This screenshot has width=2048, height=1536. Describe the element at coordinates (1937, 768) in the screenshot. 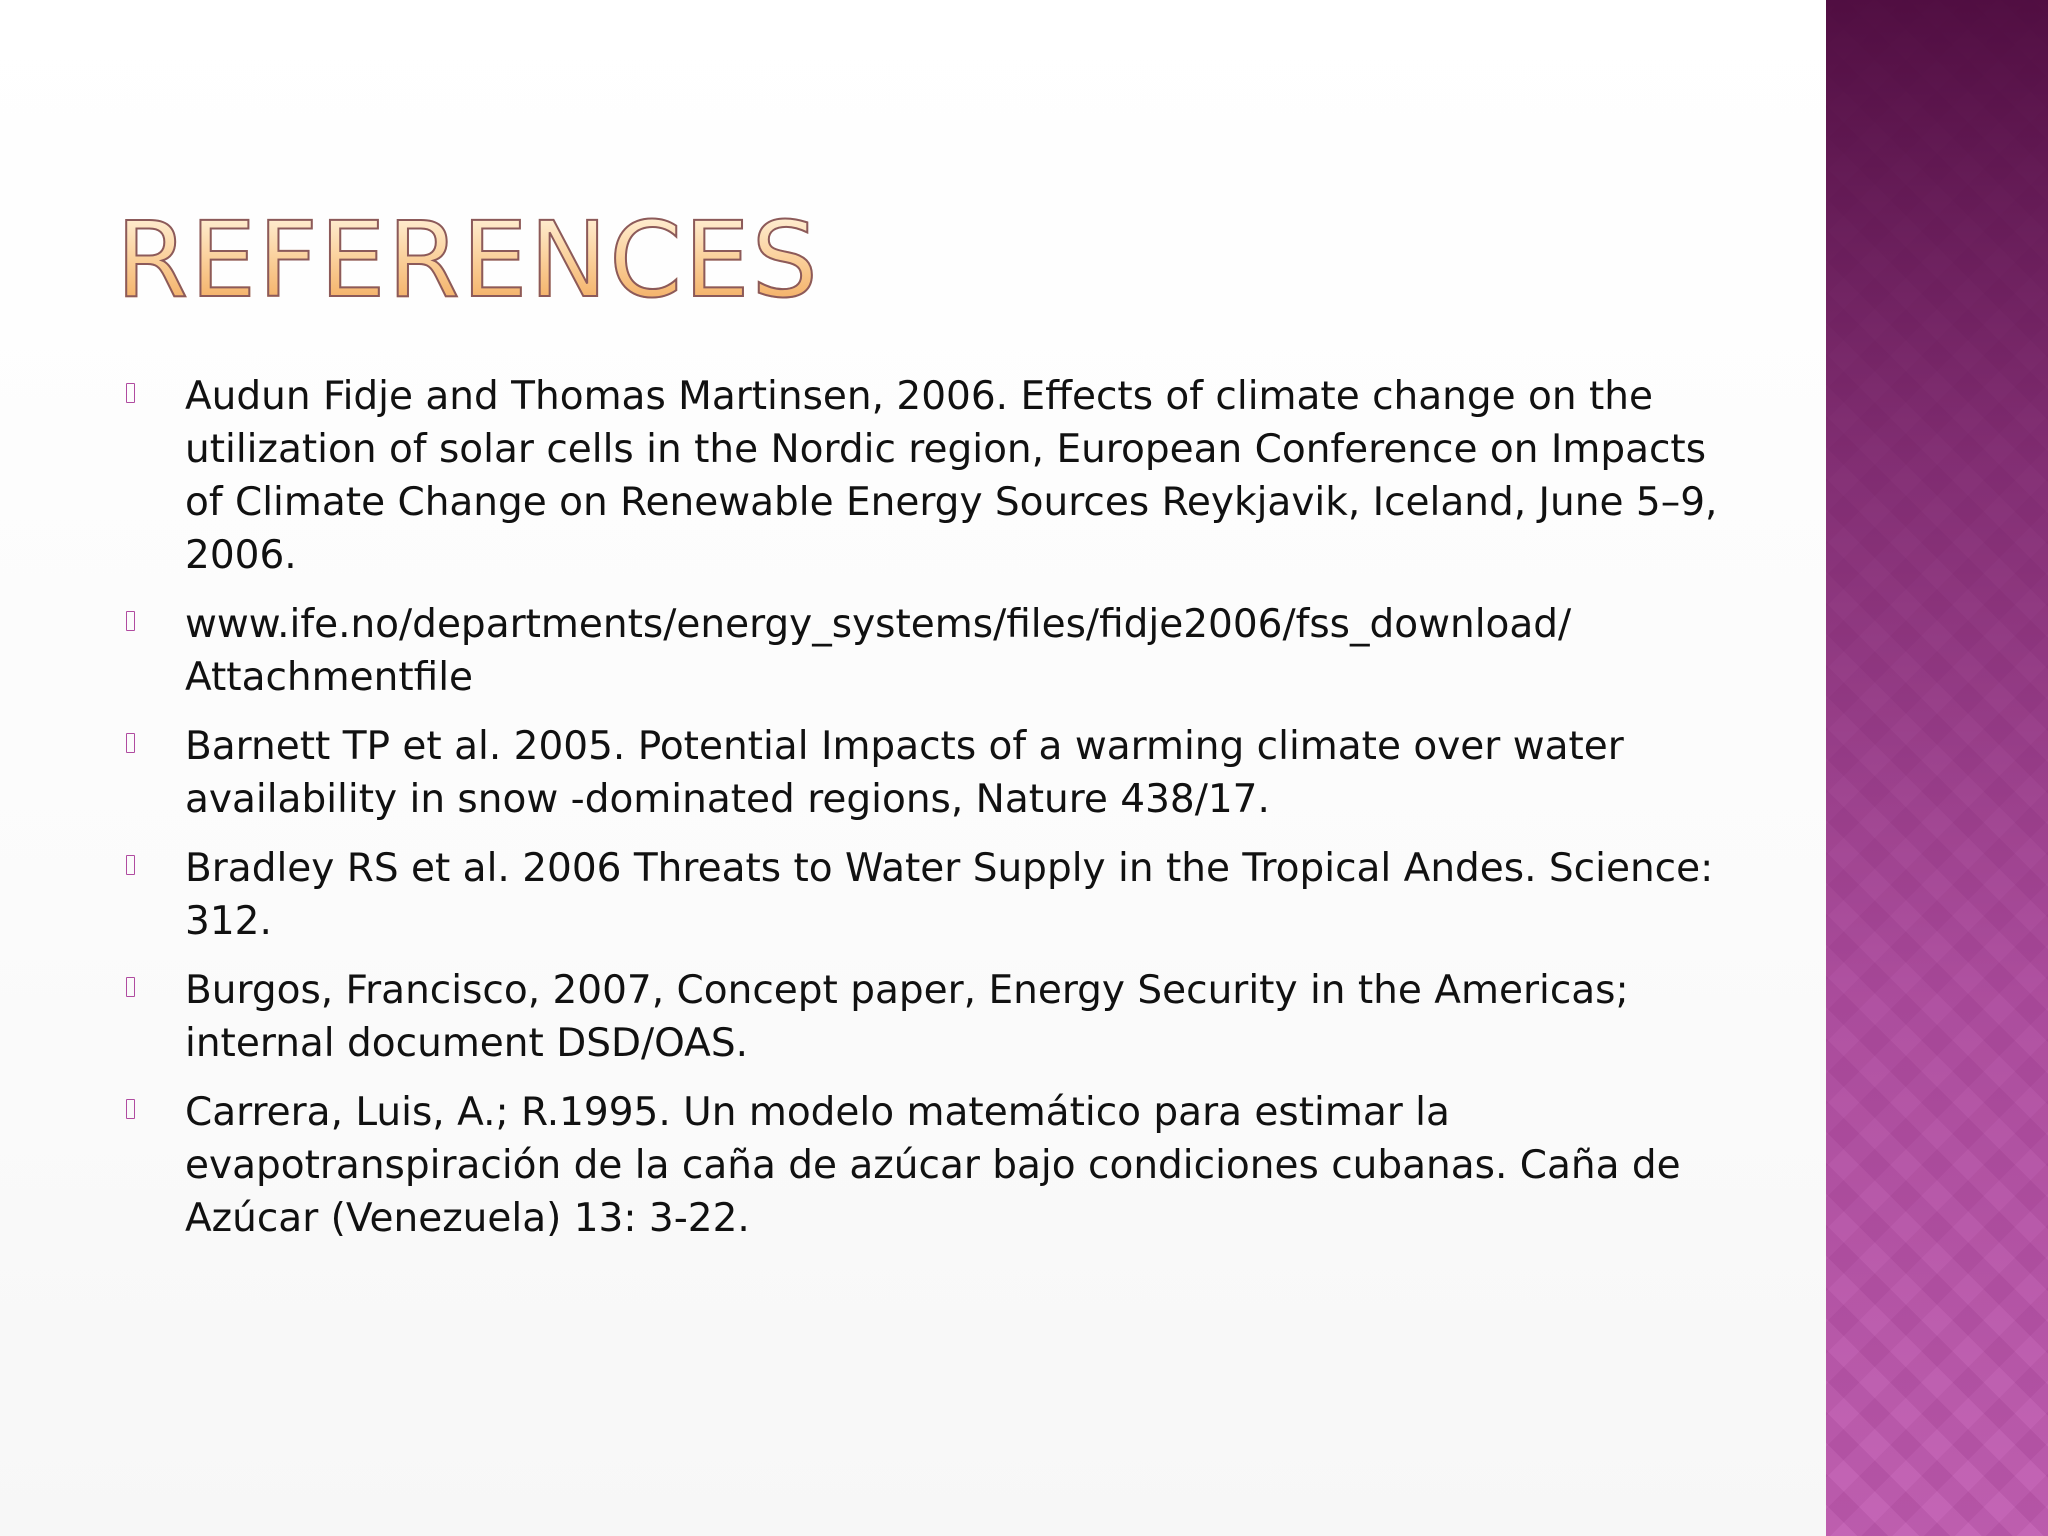

I see `decorative-side-band` at that location.